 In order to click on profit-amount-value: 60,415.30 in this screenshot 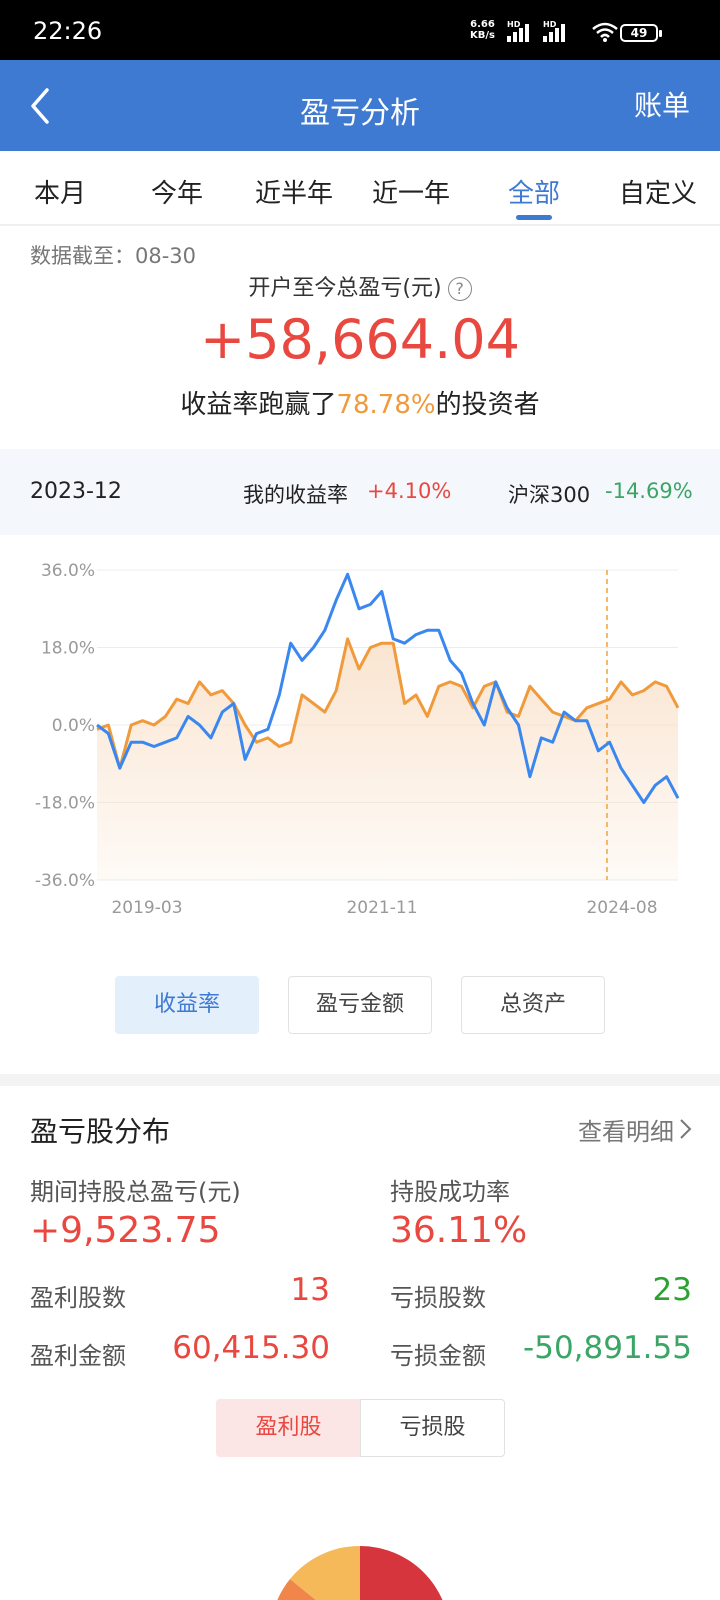, I will do `click(251, 1348)`.